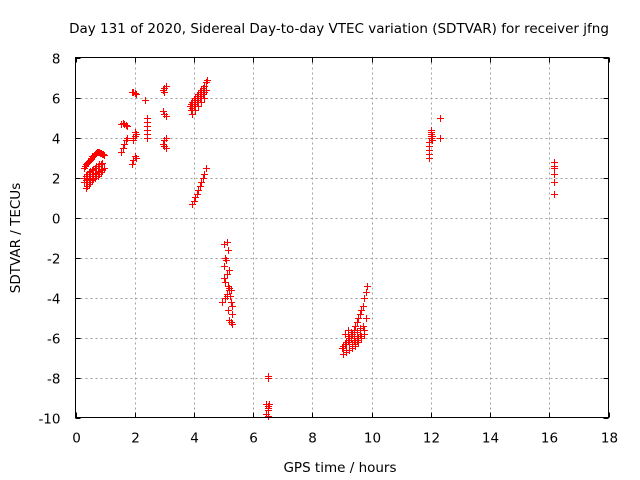 The image size is (640, 480). I want to click on y-tick-label: 8, so click(56, 60).